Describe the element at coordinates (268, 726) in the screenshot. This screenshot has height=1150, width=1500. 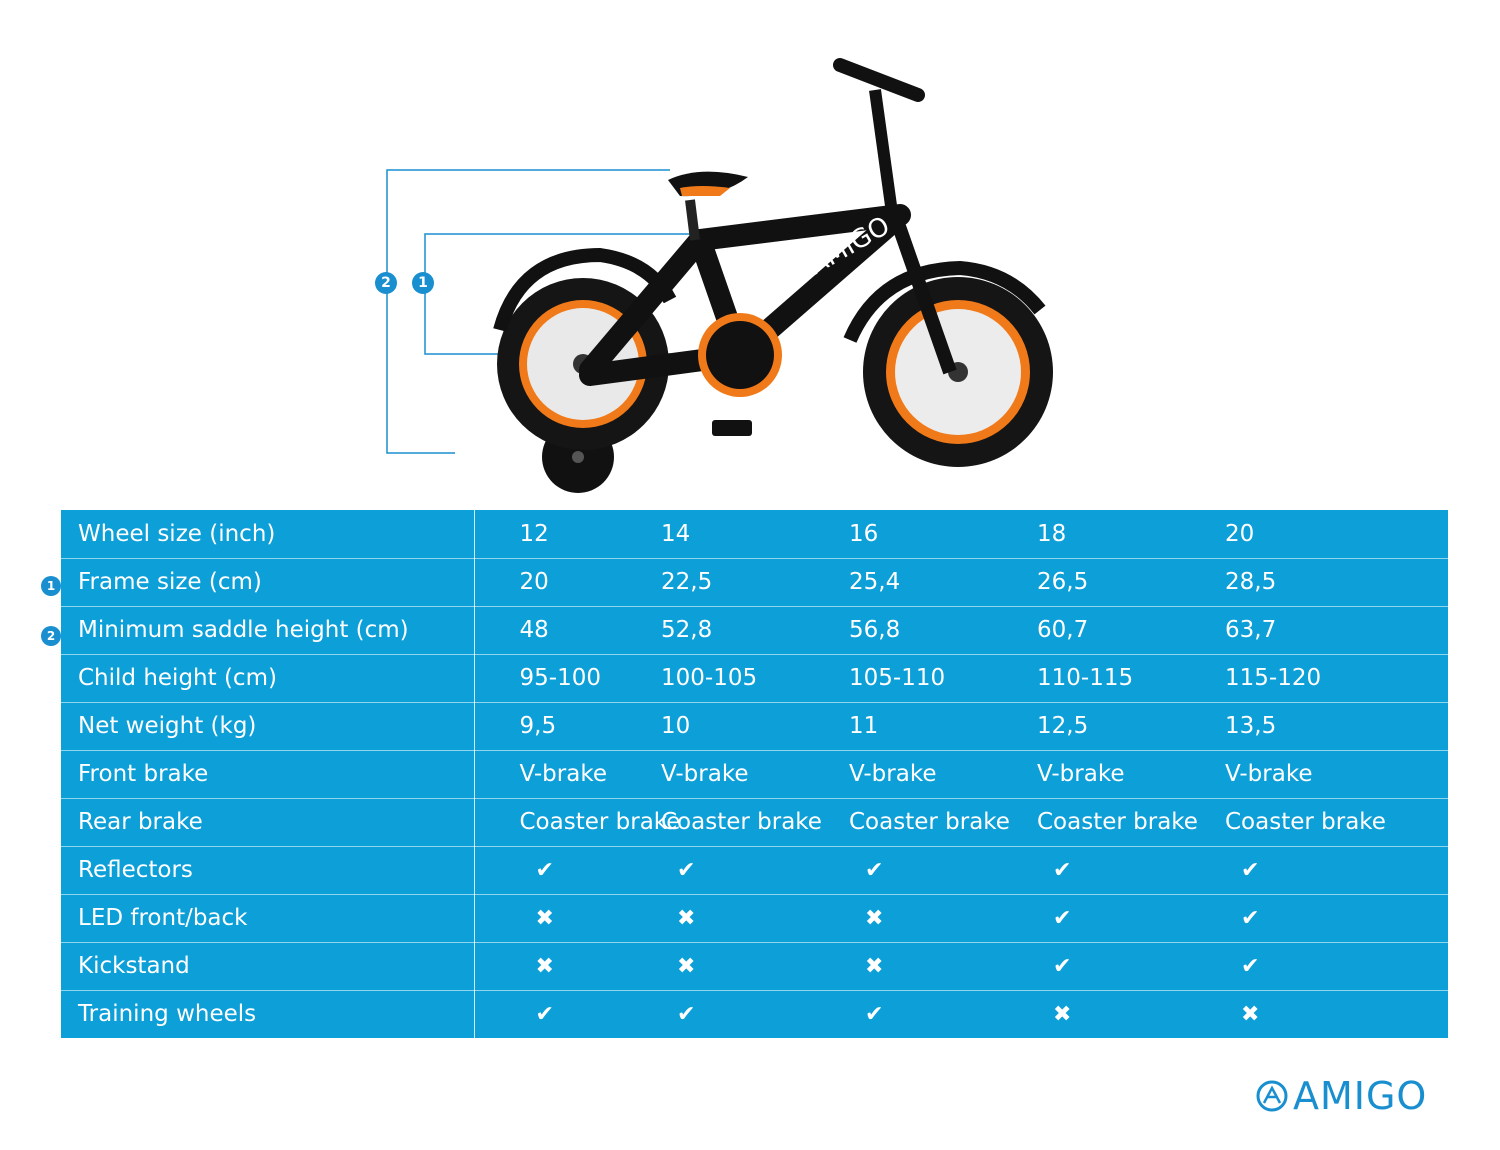
I see `row-label: Net weight (kg)` at that location.